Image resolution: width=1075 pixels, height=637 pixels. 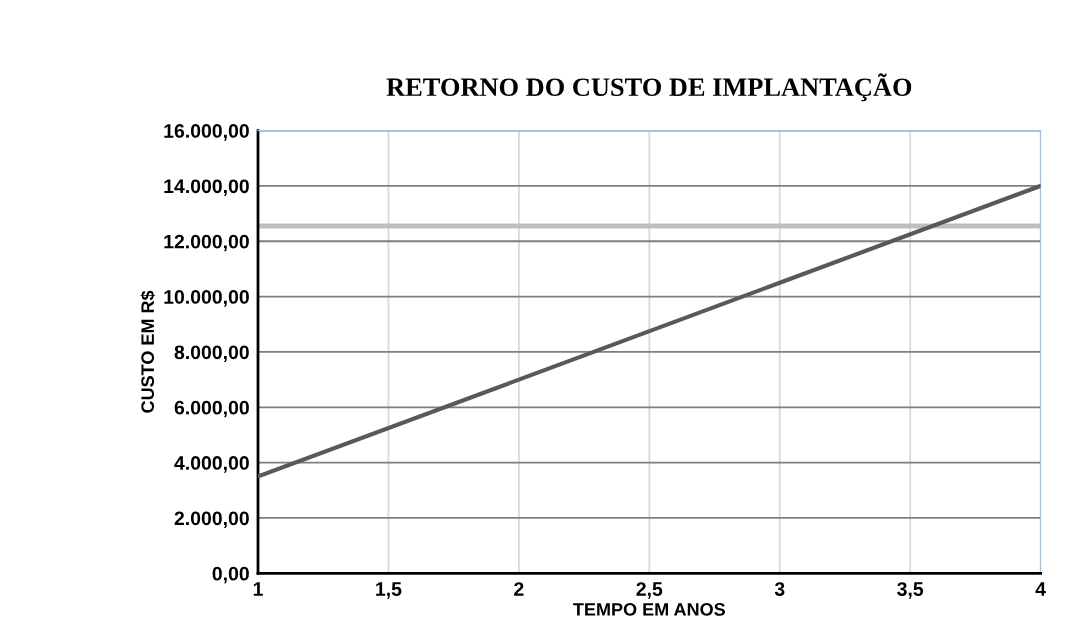 What do you see at coordinates (649, 590) in the screenshot?
I see `x-tick-label: 2,5` at bounding box center [649, 590].